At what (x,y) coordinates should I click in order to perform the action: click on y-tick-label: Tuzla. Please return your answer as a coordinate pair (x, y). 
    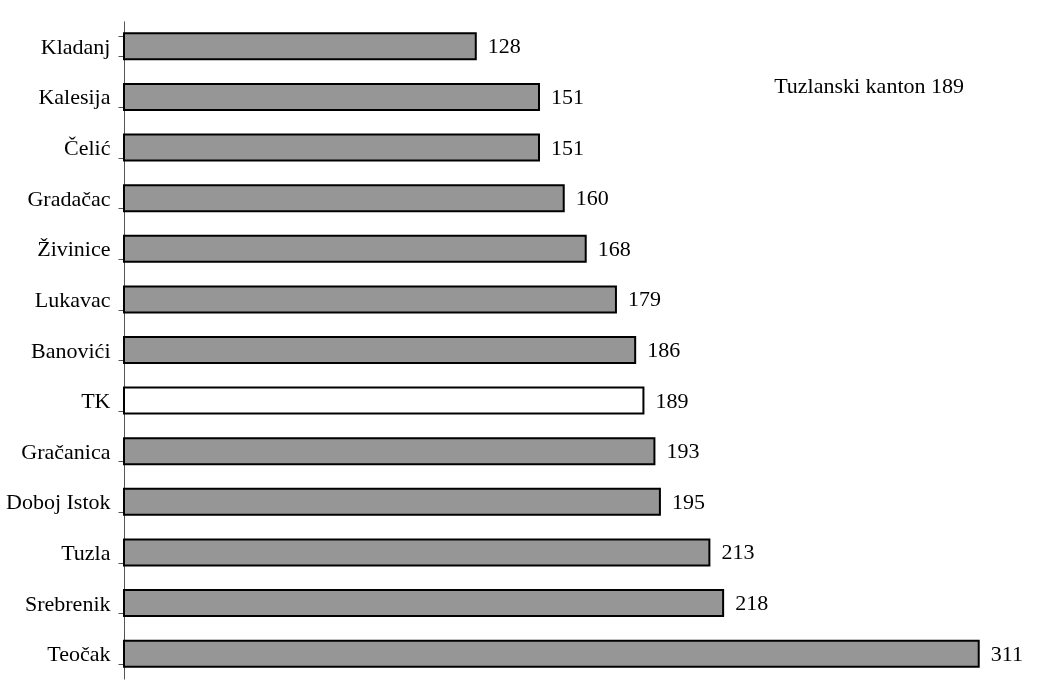
    Looking at the image, I should click on (86, 552).